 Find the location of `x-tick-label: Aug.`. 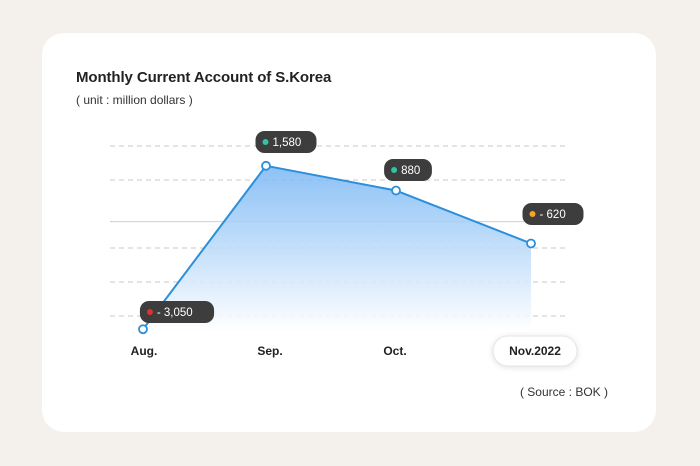

x-tick-label: Aug. is located at coordinates (144, 351).